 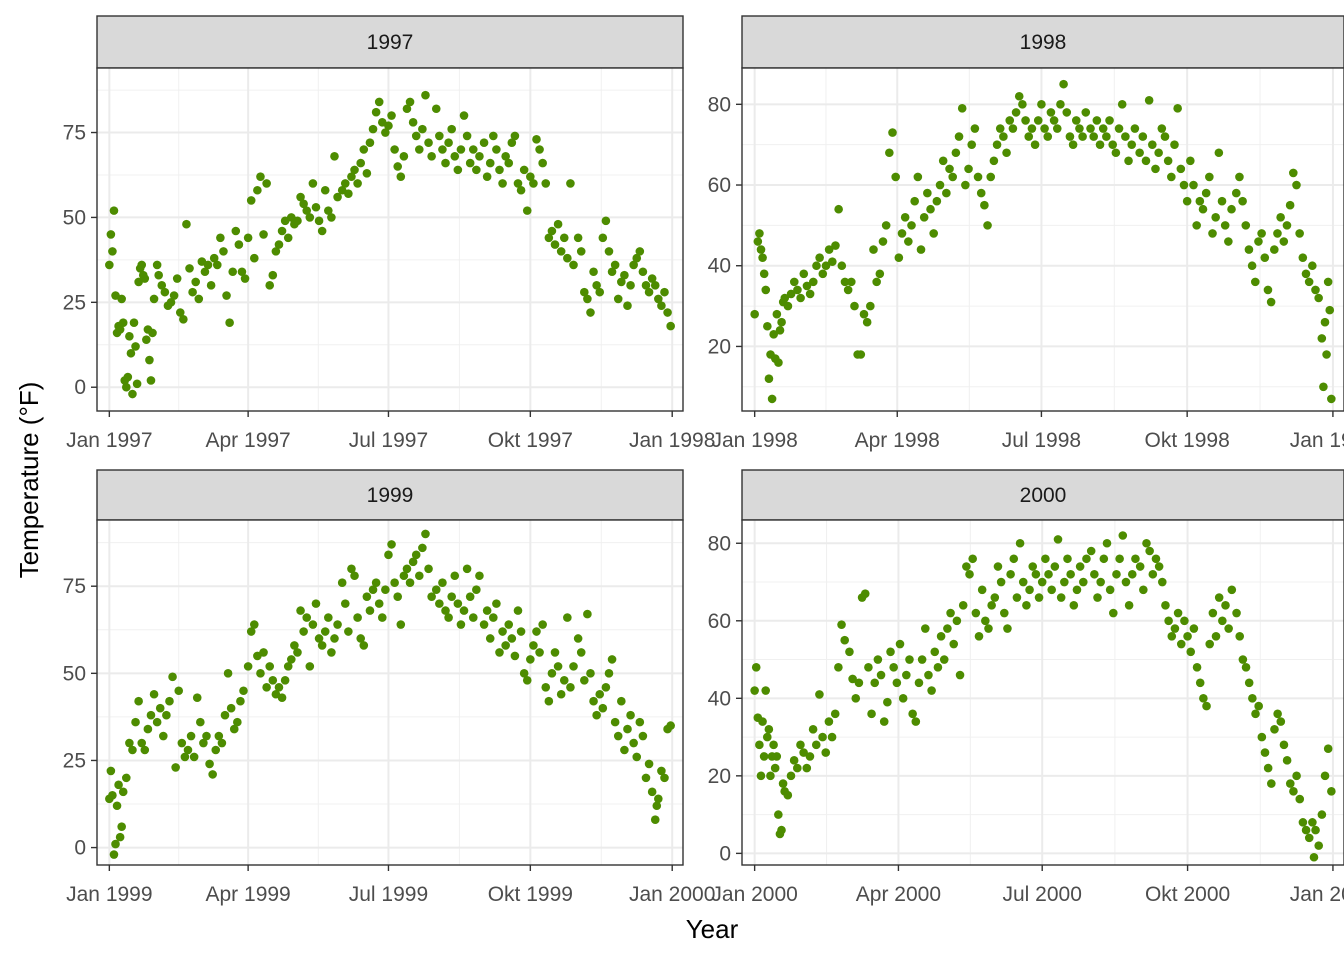 What do you see at coordinates (1042, 495) in the screenshot?
I see `facet-strip` at bounding box center [1042, 495].